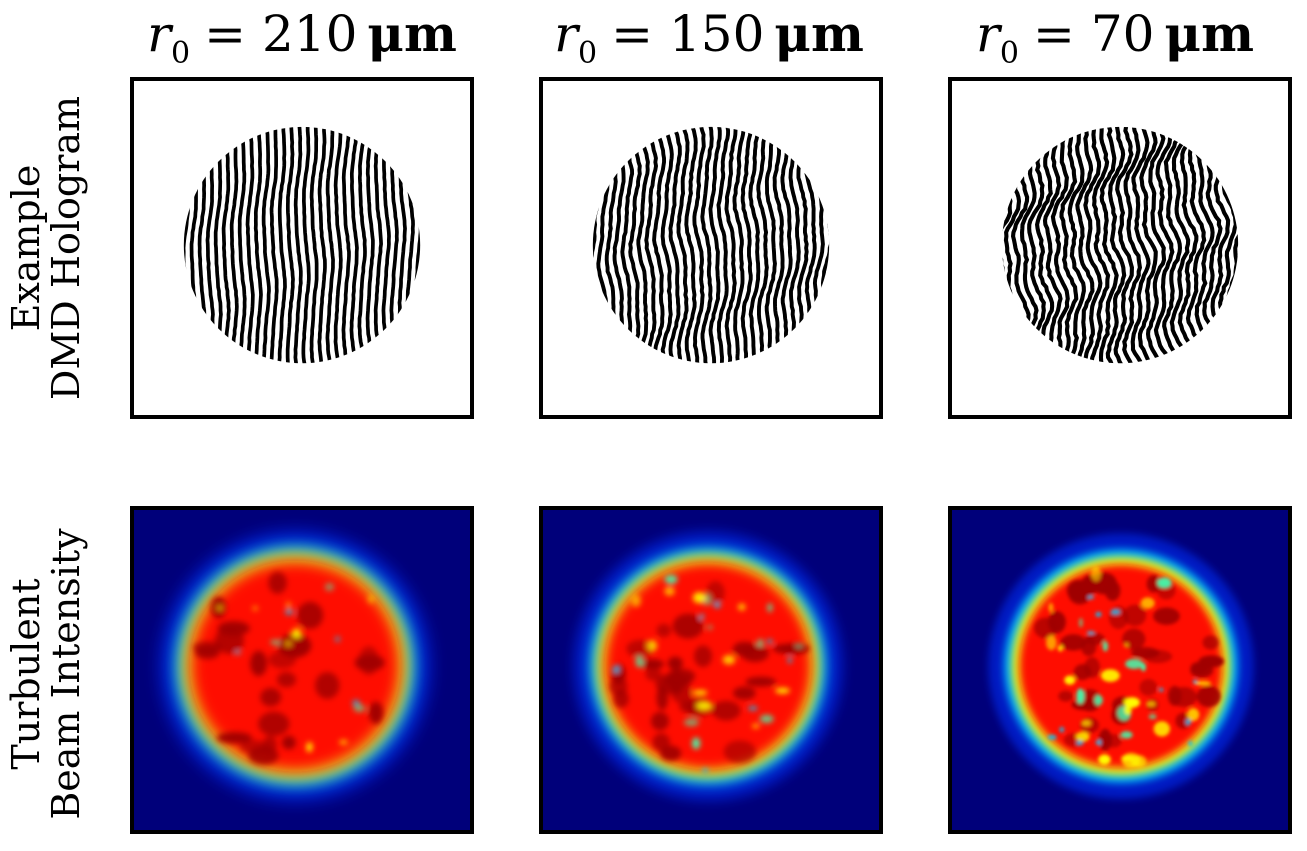 This screenshot has height=851, width=1307. What do you see at coordinates (1122, 34) in the screenshot?
I see `r0-value: 70` at bounding box center [1122, 34].